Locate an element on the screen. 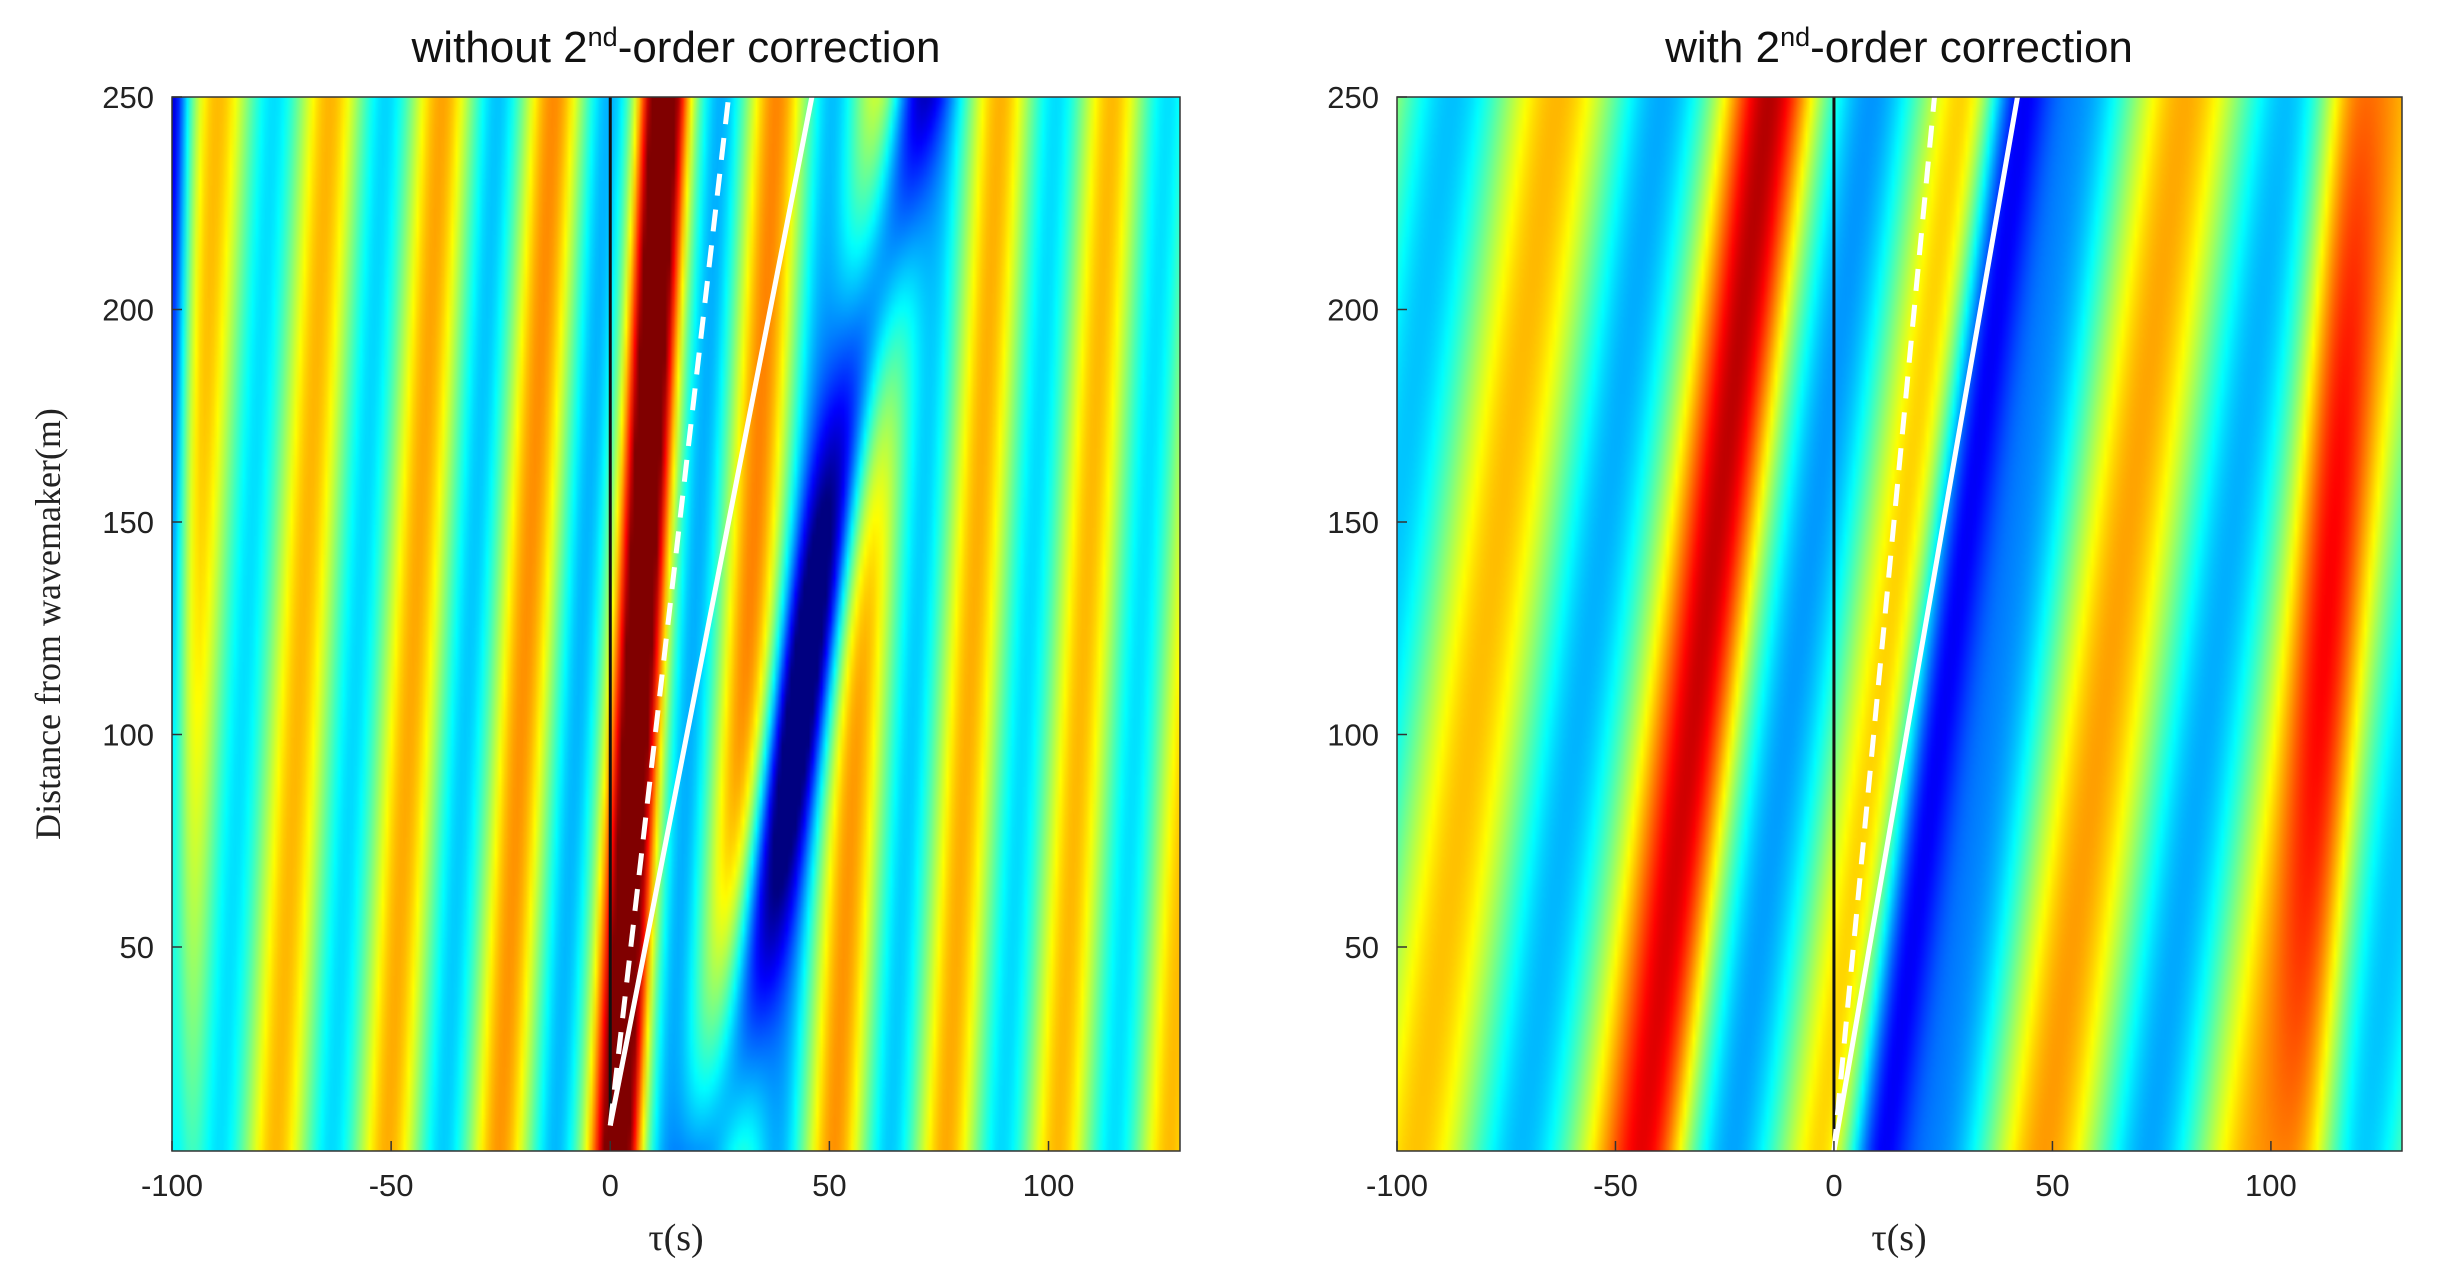  x-axis-label-left: τ(s) is located at coordinates (675, 1238).